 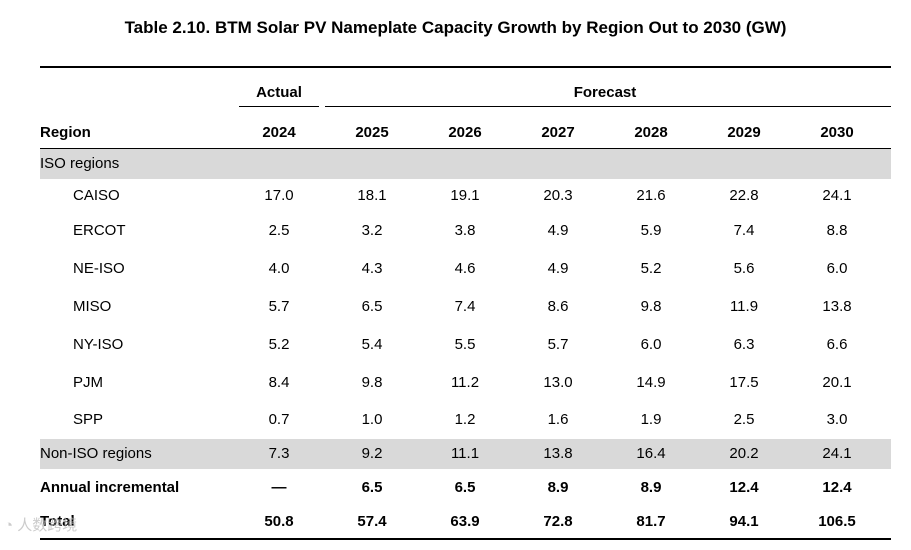 I want to click on table-cell: 11.9, so click(x=744, y=306).